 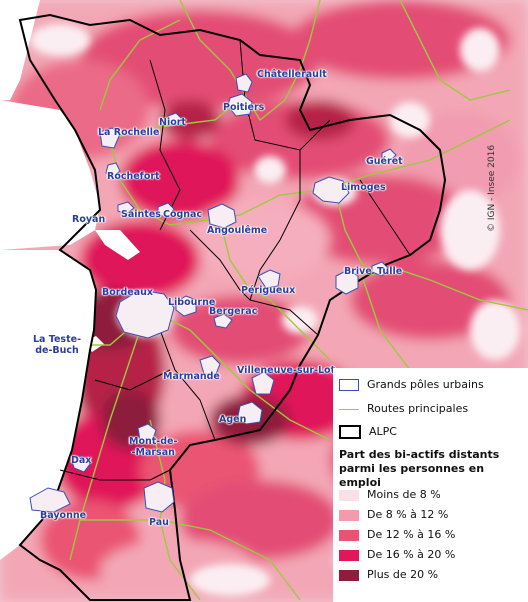 I want to click on city-label-perigueux: Périgueux, so click(x=268, y=290).